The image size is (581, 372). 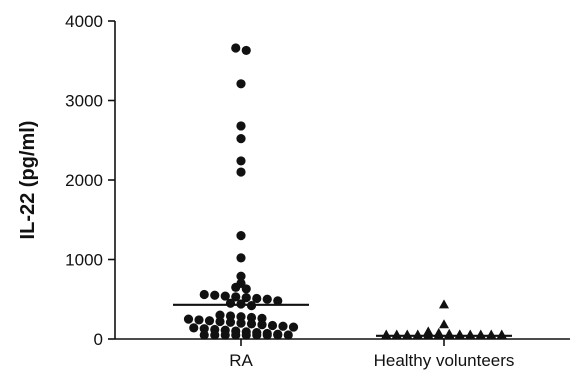 I want to click on x-tick-label: Healthy volunteers, so click(x=444, y=360).